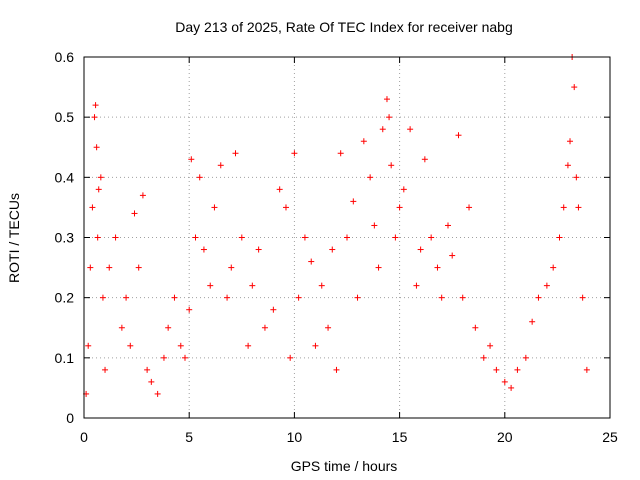  What do you see at coordinates (84, 437) in the screenshot?
I see `x-tick-label: 0` at bounding box center [84, 437].